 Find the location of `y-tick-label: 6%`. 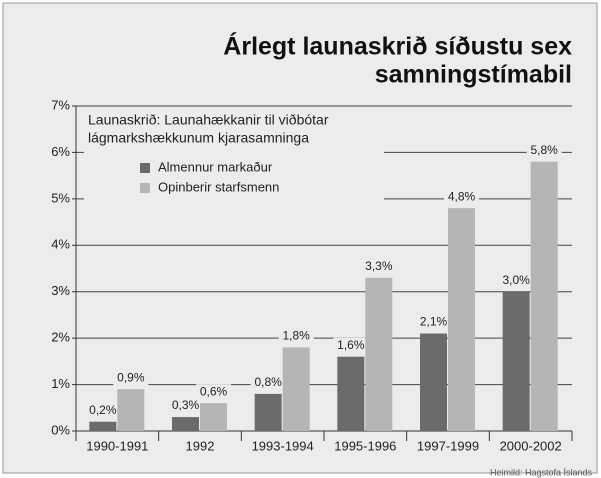

y-tick-label: 6% is located at coordinates (60, 151).